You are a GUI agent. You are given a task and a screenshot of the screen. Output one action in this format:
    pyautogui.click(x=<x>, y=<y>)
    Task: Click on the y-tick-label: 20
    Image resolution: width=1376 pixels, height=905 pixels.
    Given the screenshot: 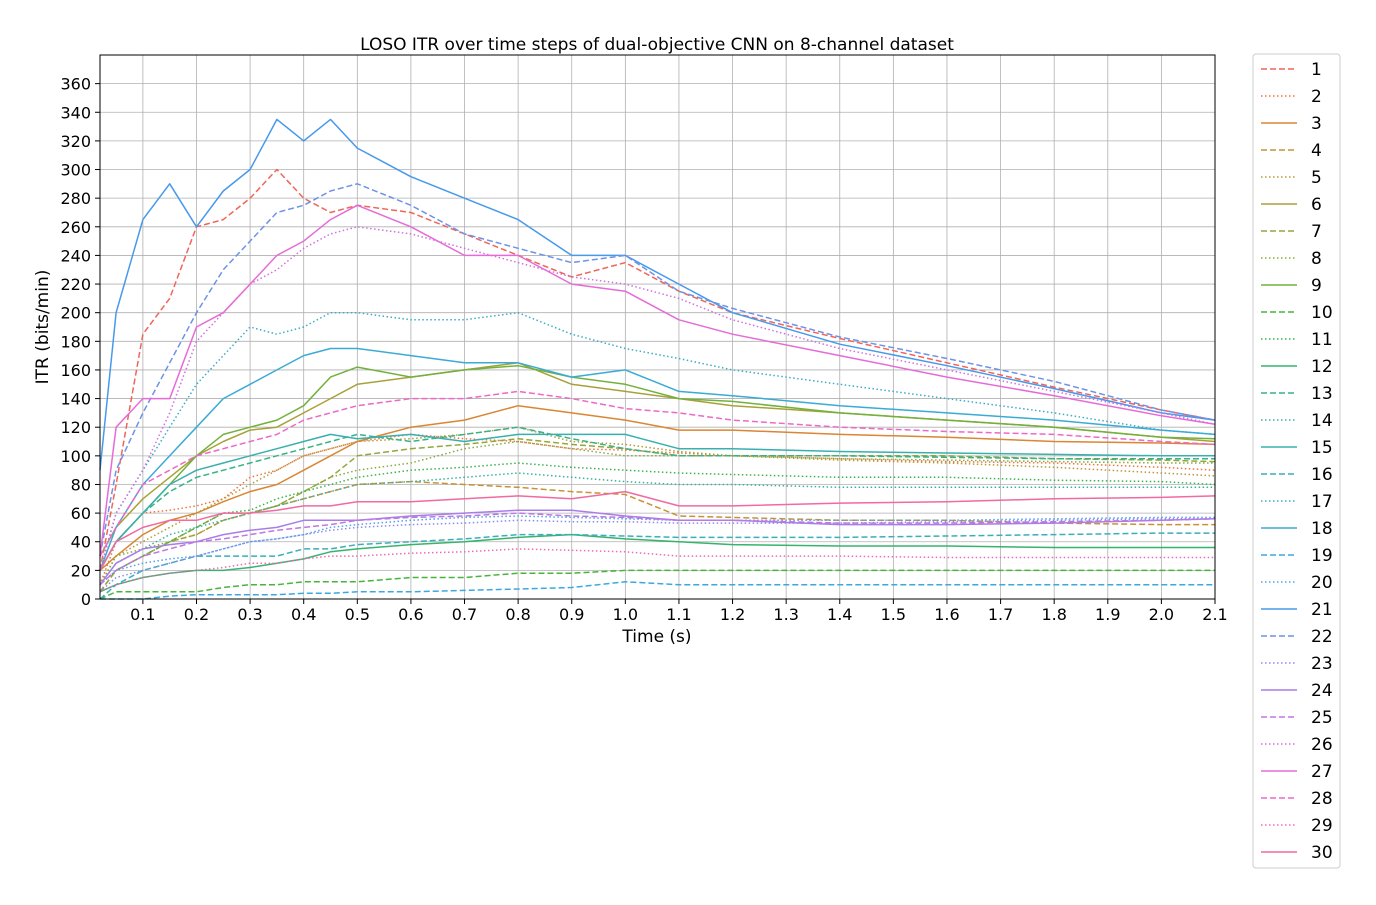 What is the action you would take?
    pyautogui.click(x=81, y=570)
    